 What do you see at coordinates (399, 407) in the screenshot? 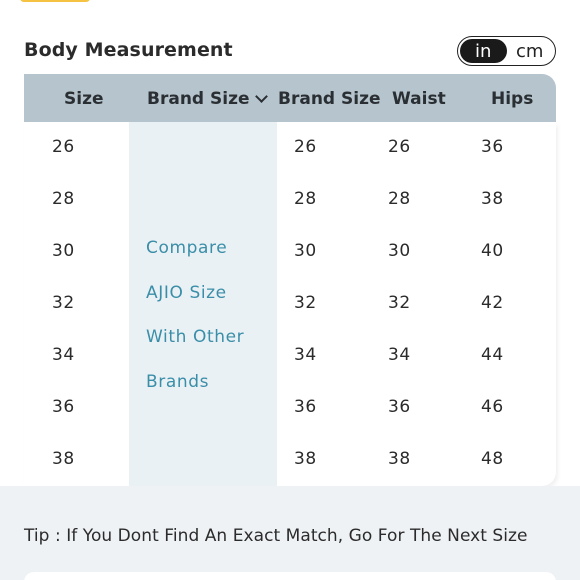
I see `cell-waist: 36` at bounding box center [399, 407].